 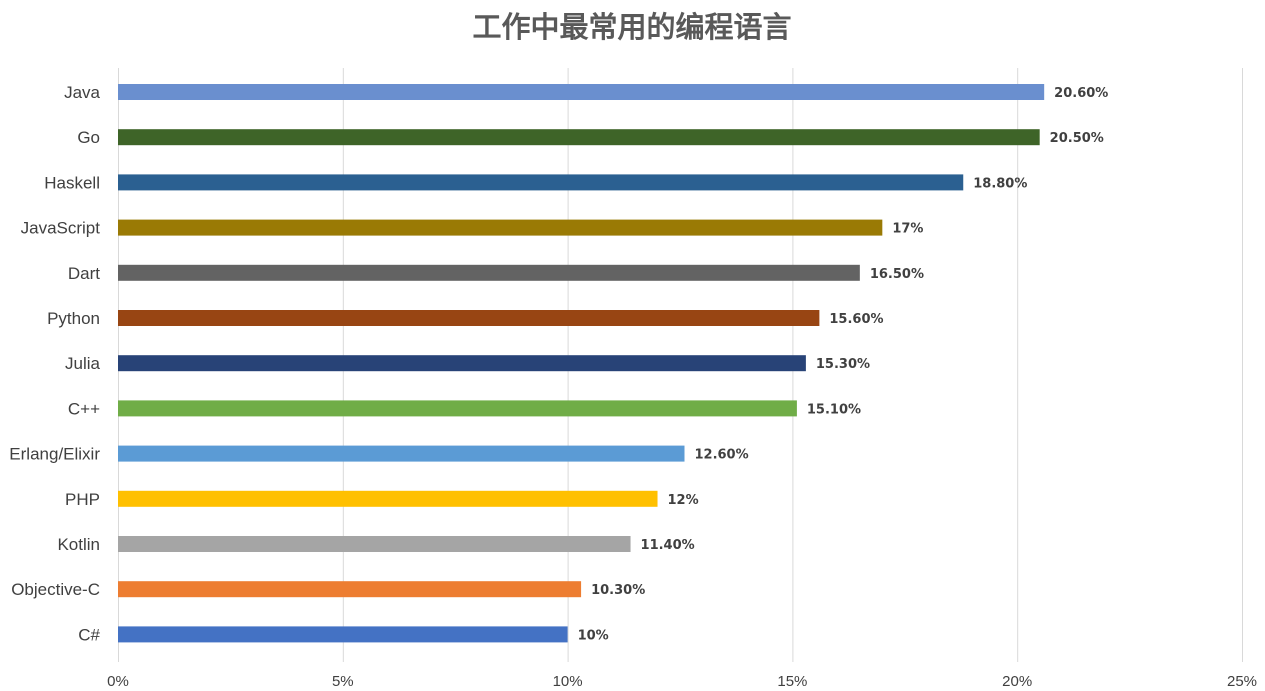 I want to click on category-label: Kotlin, so click(x=78, y=544).